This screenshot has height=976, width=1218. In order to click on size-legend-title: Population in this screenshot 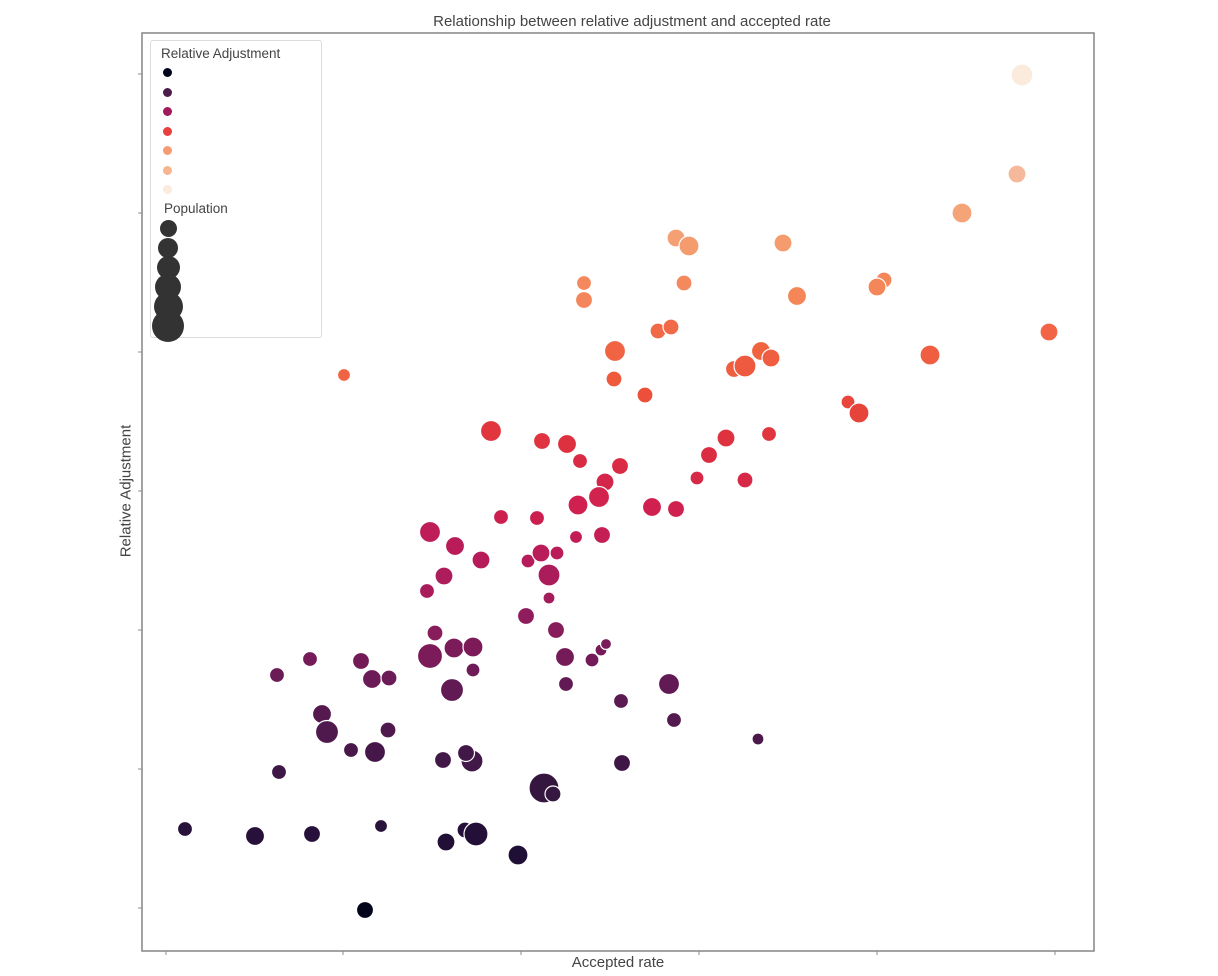, I will do `click(196, 208)`.